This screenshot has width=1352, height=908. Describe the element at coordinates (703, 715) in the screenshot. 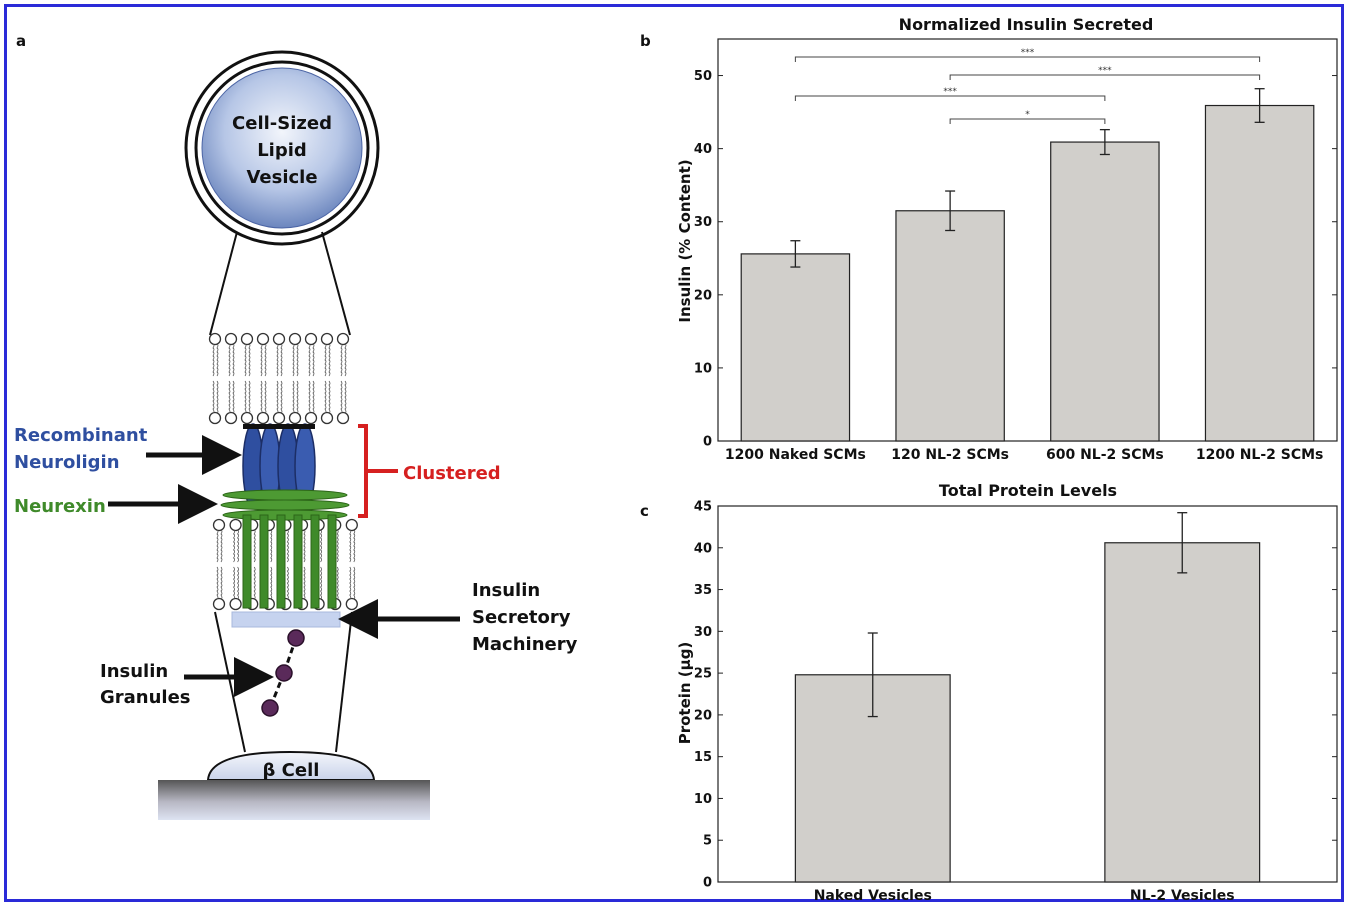

I see `chart-c-ytick-label: 20` at that location.